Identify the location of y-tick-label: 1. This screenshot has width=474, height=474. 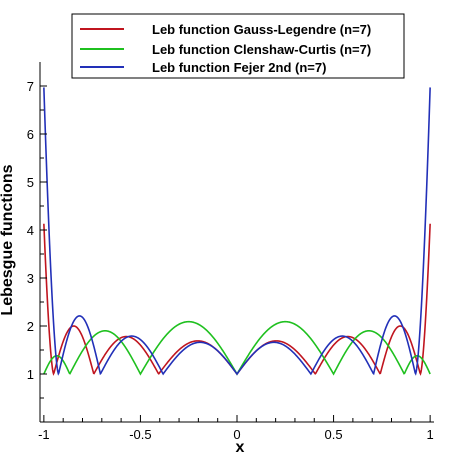
(30, 374).